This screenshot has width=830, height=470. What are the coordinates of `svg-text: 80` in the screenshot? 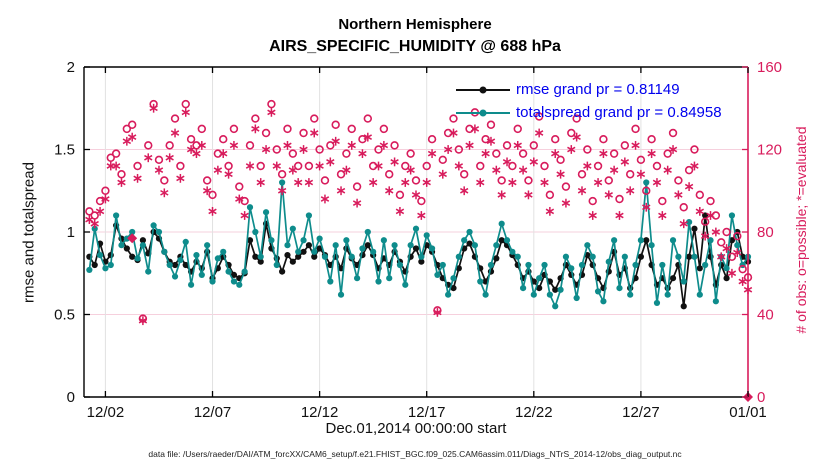 It's located at (765, 232).